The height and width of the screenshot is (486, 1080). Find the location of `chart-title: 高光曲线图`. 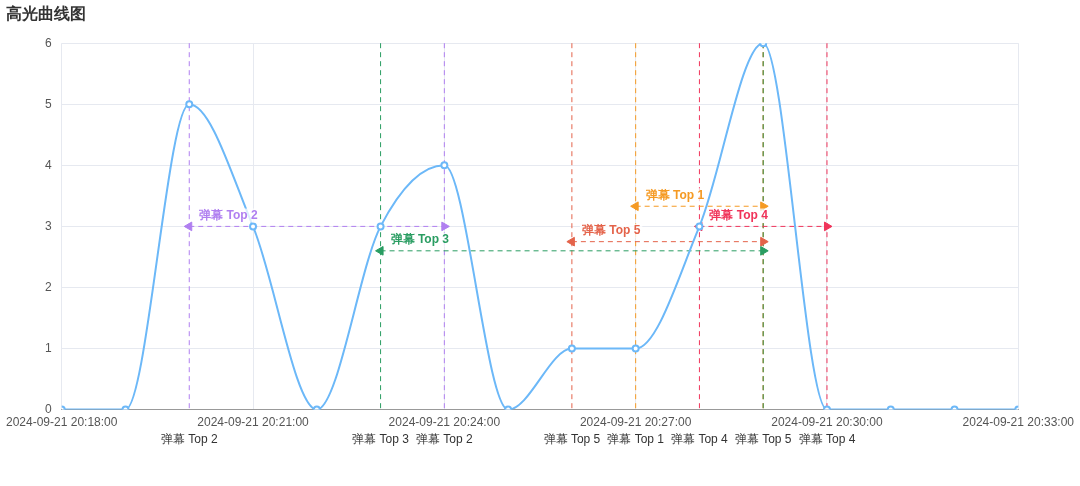

chart-title: 高光曲线图 is located at coordinates (46, 14).